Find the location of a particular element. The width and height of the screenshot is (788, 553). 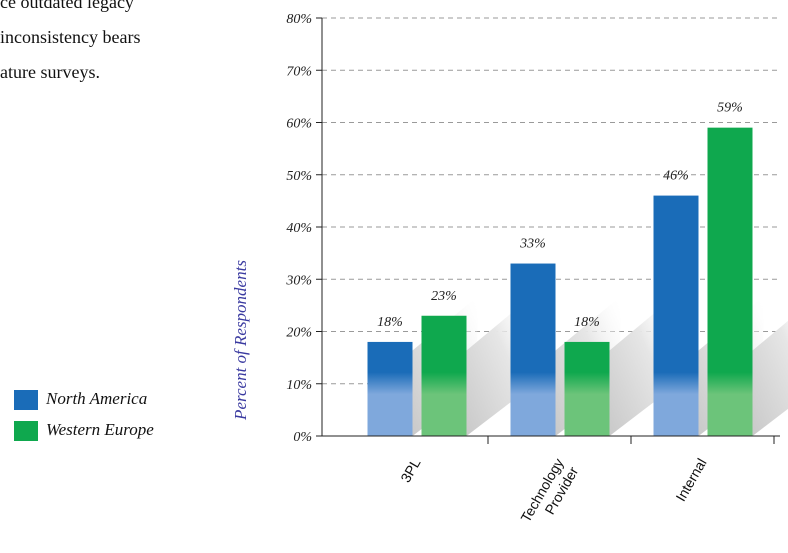

x-category-label-line: 3PL is located at coordinates (410, 470).